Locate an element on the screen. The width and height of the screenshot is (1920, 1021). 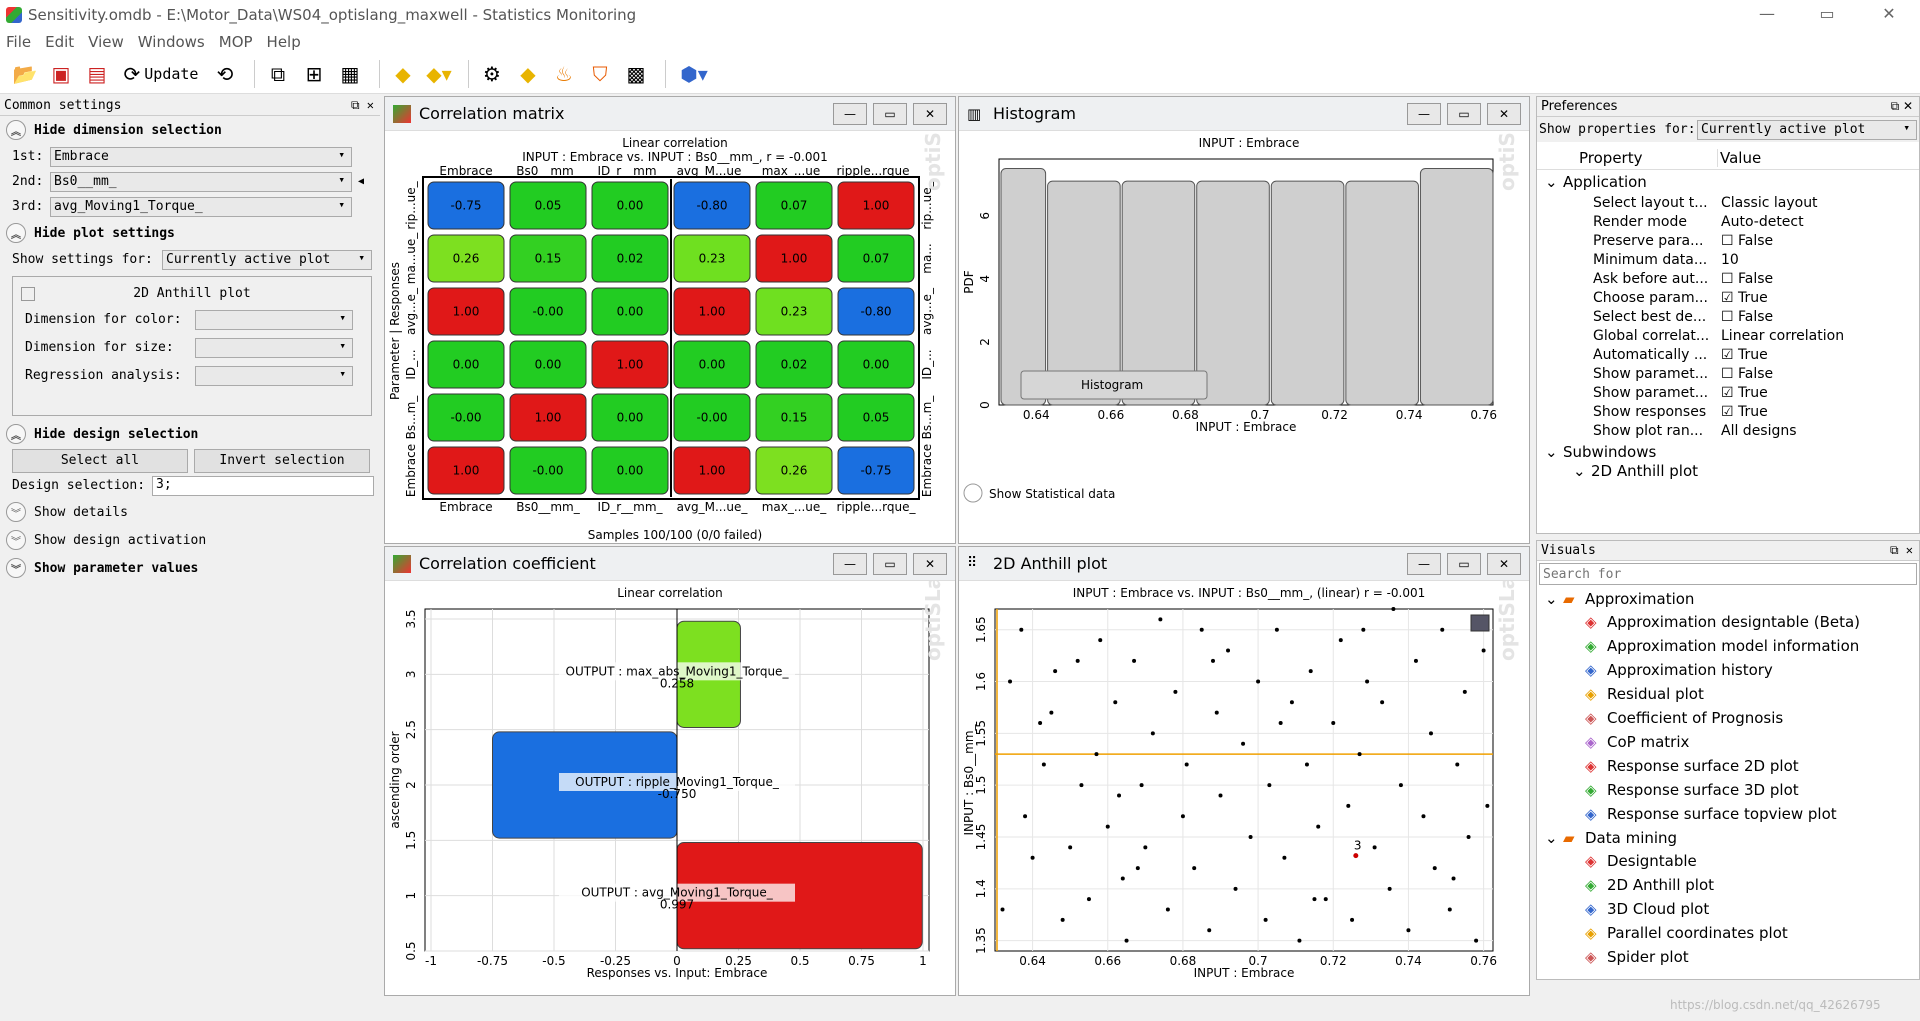
menu-view: View is located at coordinates (106, 42).